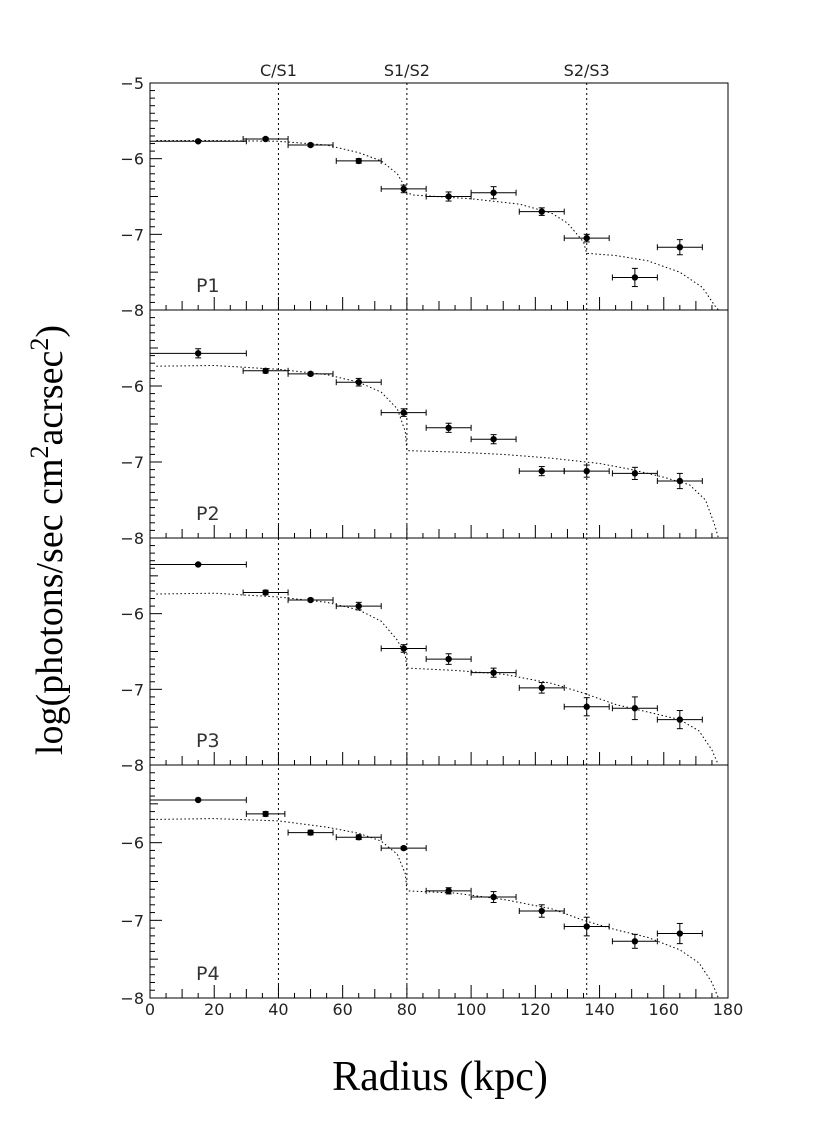  I want to click on x-tick-label: 100, so click(471, 1009).